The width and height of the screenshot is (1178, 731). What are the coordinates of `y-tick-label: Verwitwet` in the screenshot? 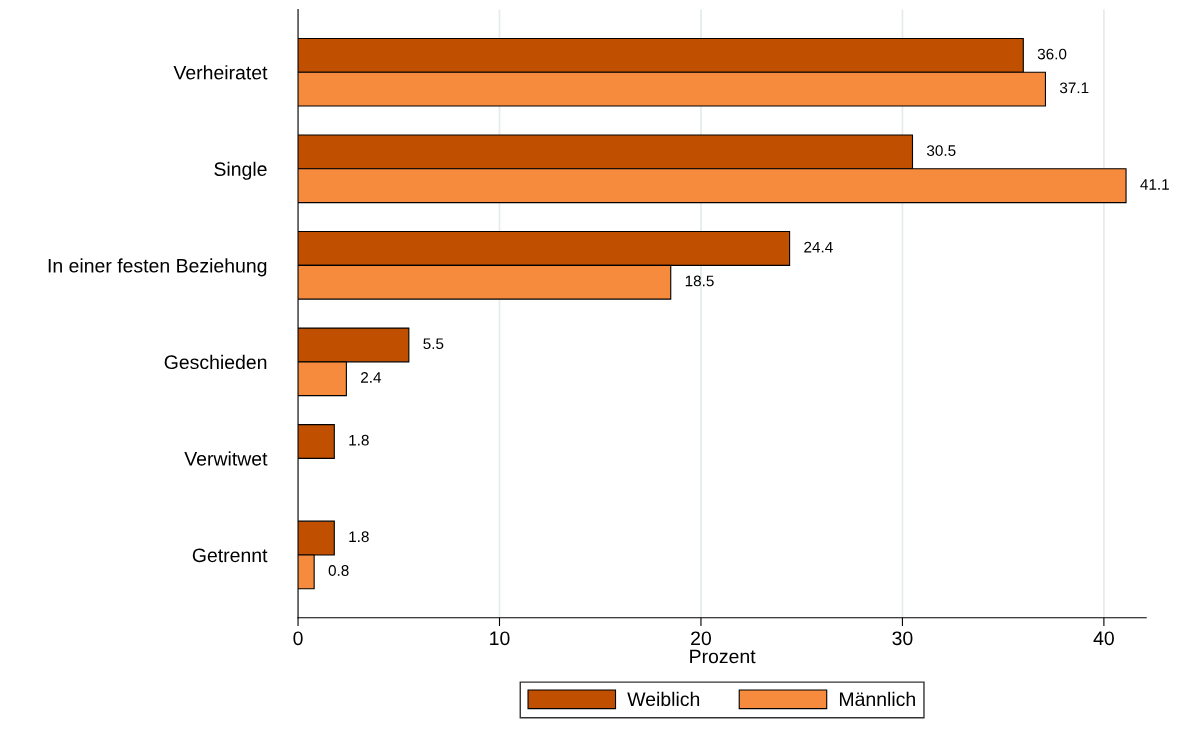 It's located at (226, 458).